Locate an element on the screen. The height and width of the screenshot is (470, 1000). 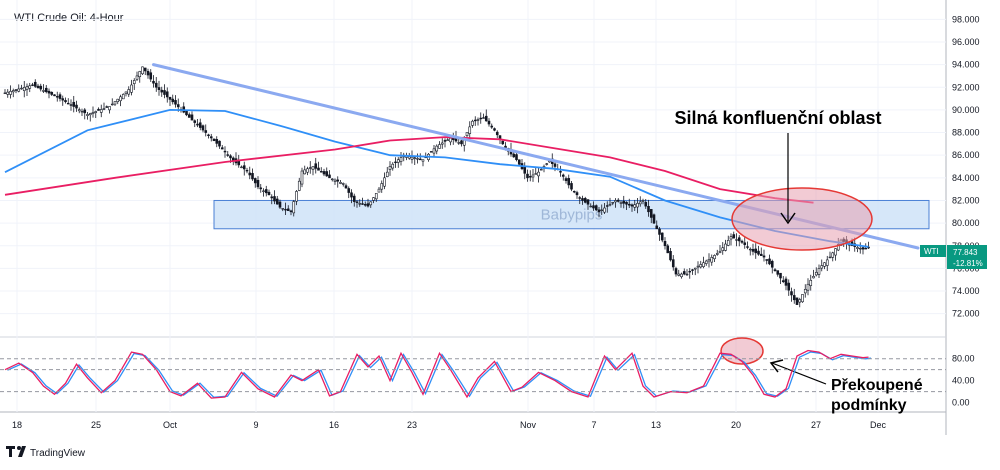
tv-logo-dot is located at coordinates (19, 448).